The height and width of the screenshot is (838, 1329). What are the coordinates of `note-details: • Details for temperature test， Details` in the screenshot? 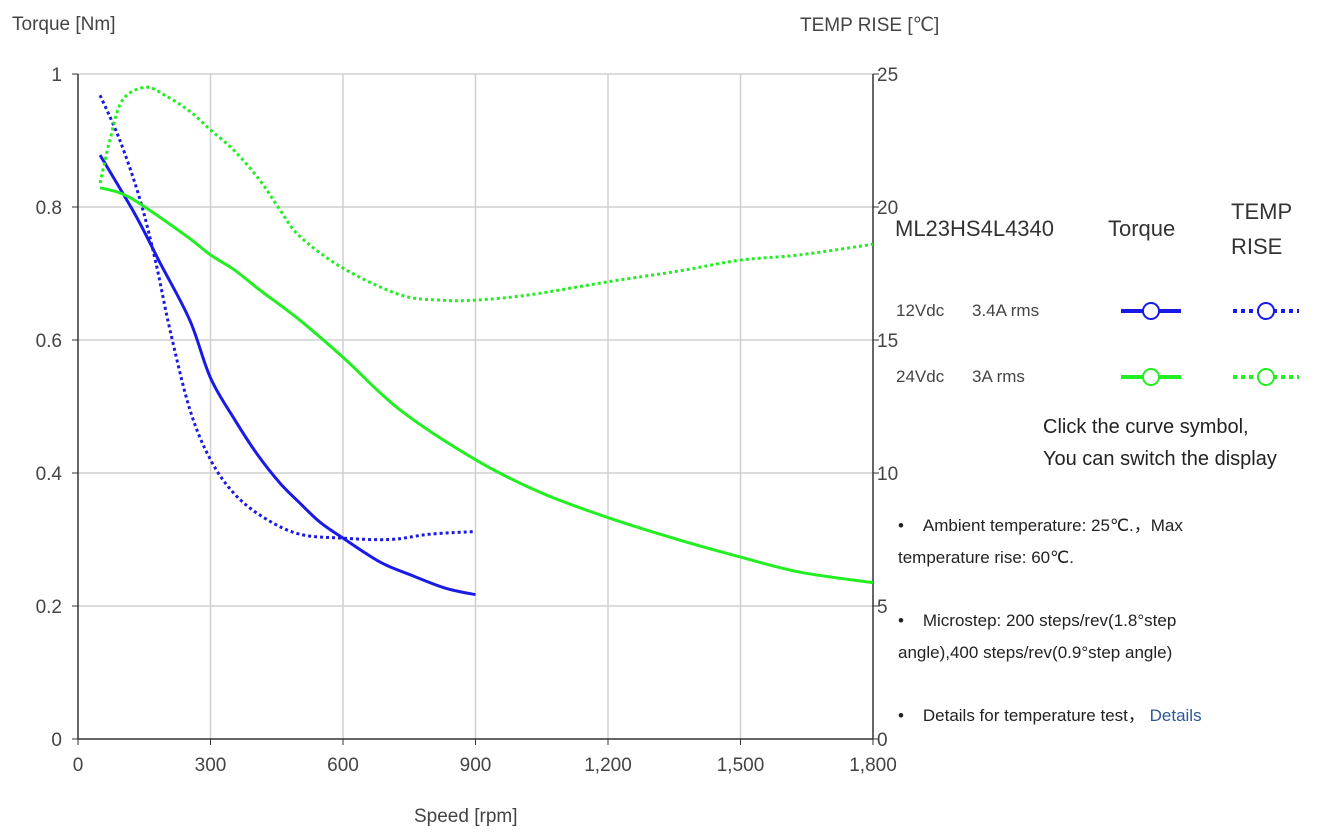 It's located at (1050, 716).